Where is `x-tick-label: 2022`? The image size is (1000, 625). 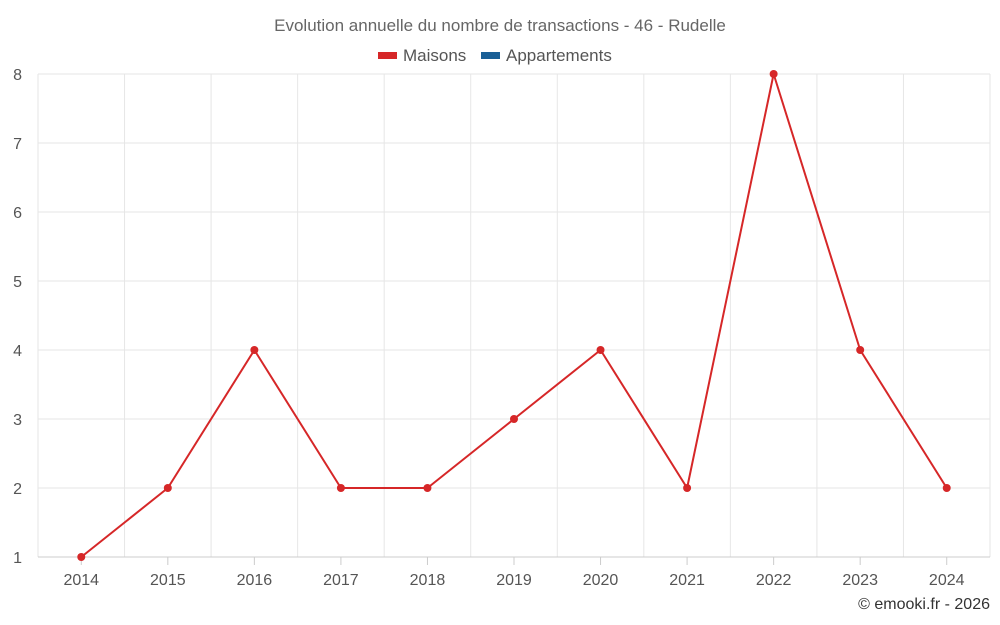
x-tick-label: 2022 is located at coordinates (774, 580).